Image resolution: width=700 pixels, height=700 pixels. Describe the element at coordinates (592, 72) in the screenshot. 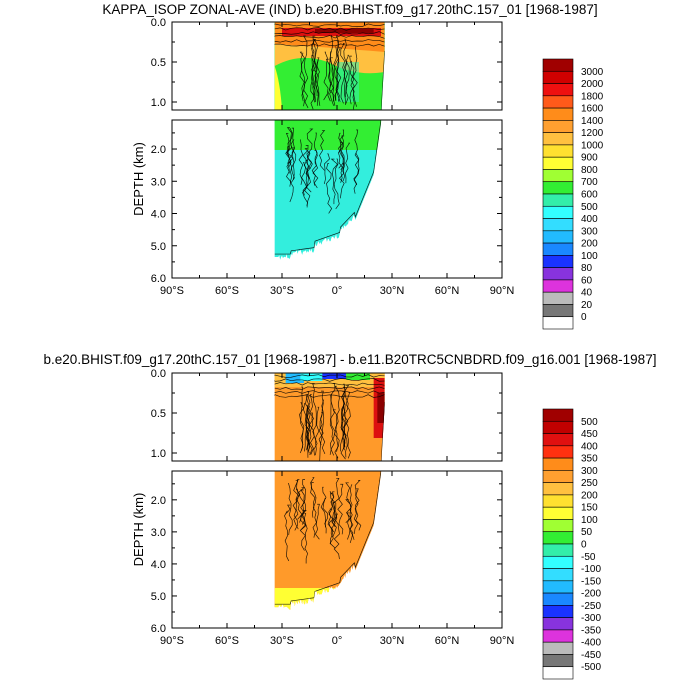

I see `colorbar-label: 3000` at that location.